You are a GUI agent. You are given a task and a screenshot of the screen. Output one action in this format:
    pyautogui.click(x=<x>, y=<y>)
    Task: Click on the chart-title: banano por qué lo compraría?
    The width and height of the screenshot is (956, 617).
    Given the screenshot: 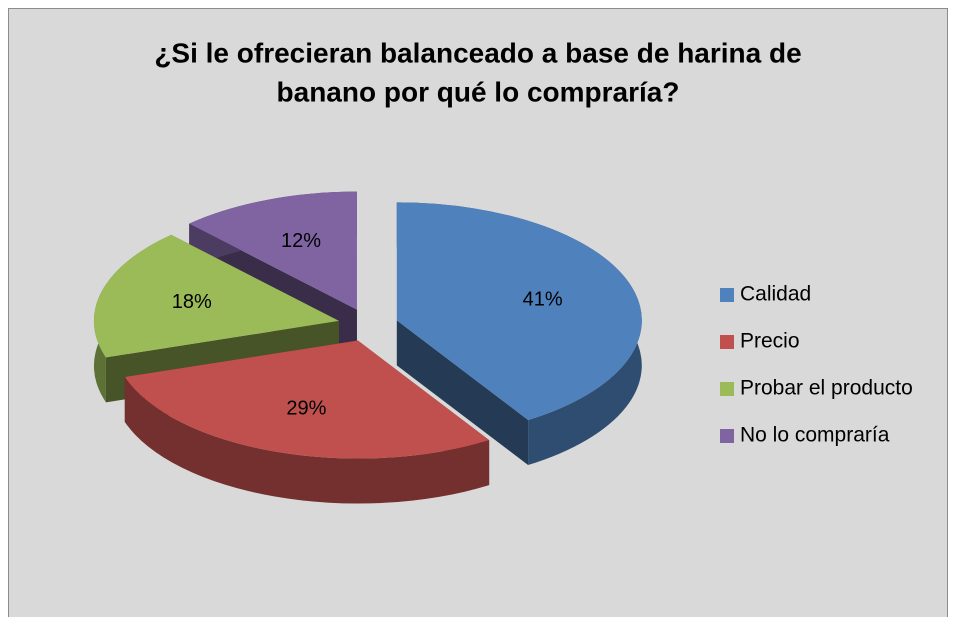 What is the action you would take?
    pyautogui.click(x=478, y=91)
    